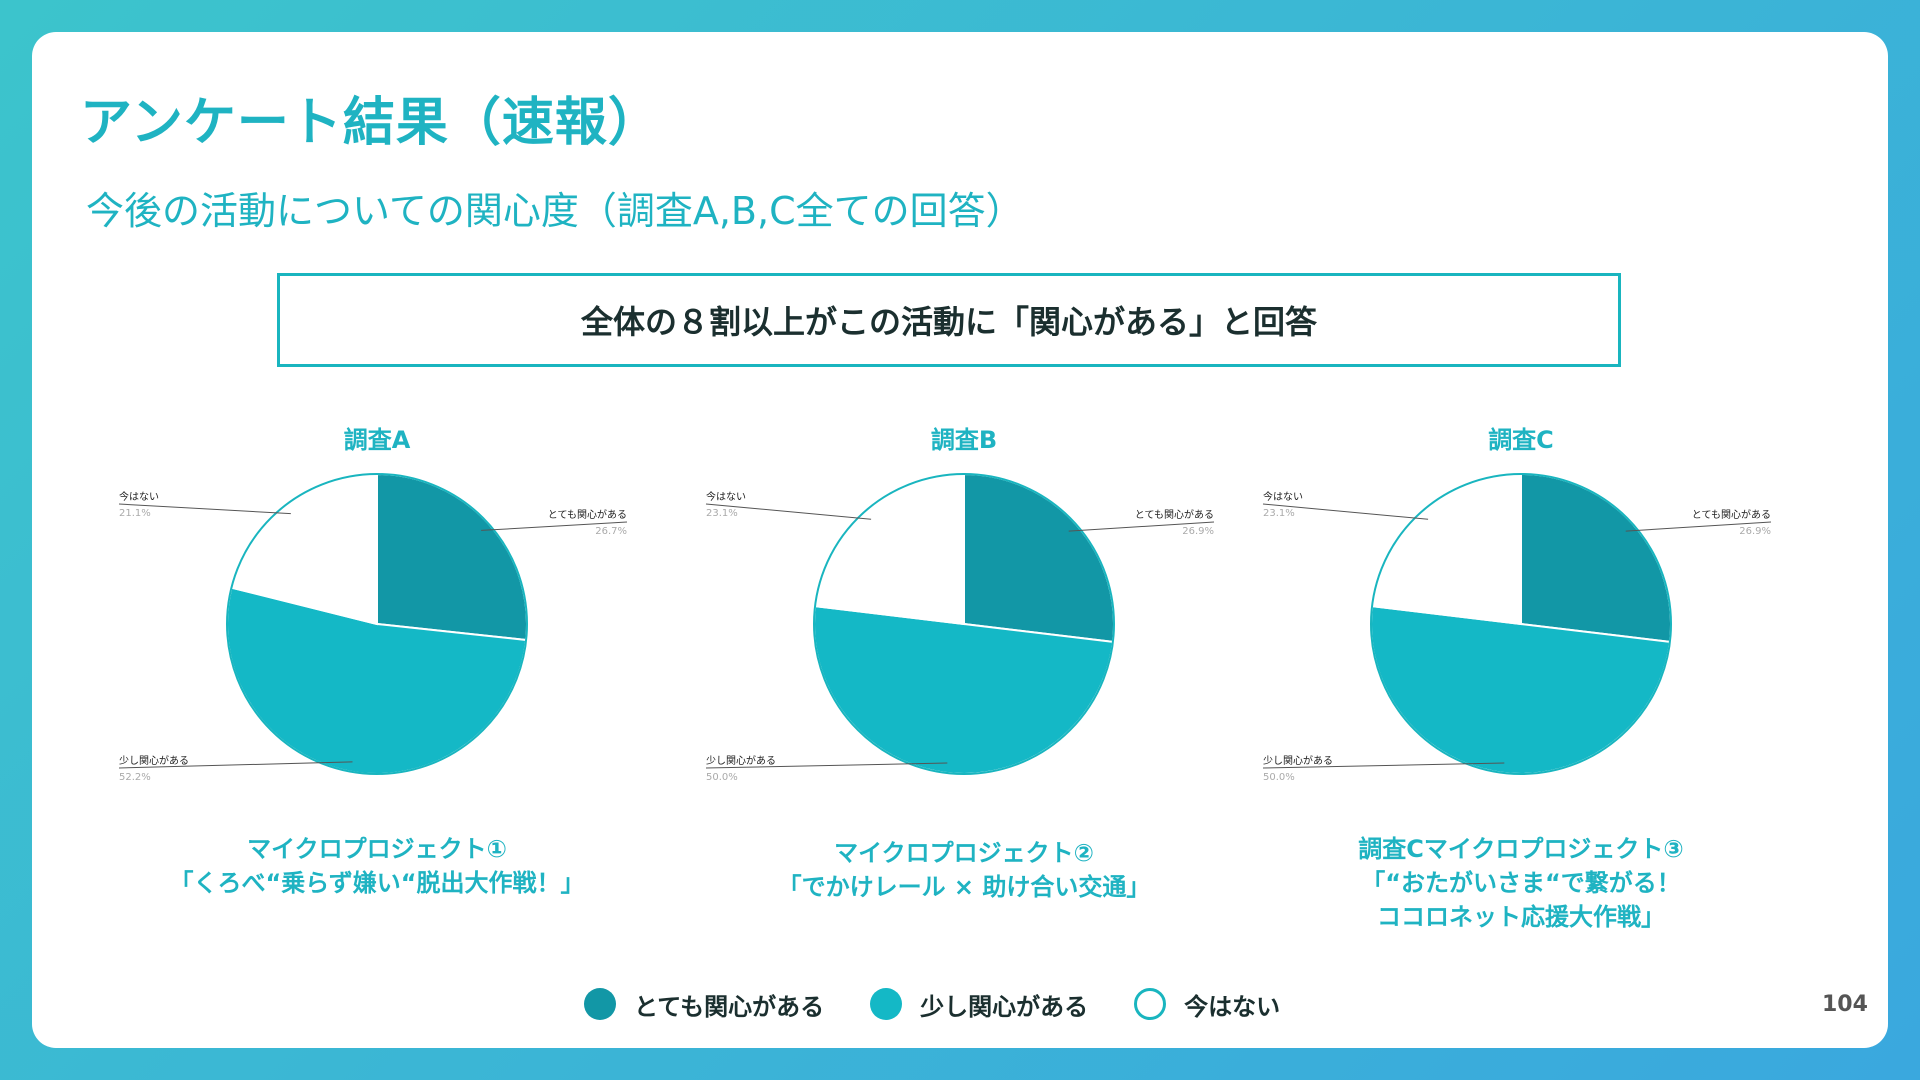  I want to click on legend-label: 少し関心がある, so click(1004, 1006).